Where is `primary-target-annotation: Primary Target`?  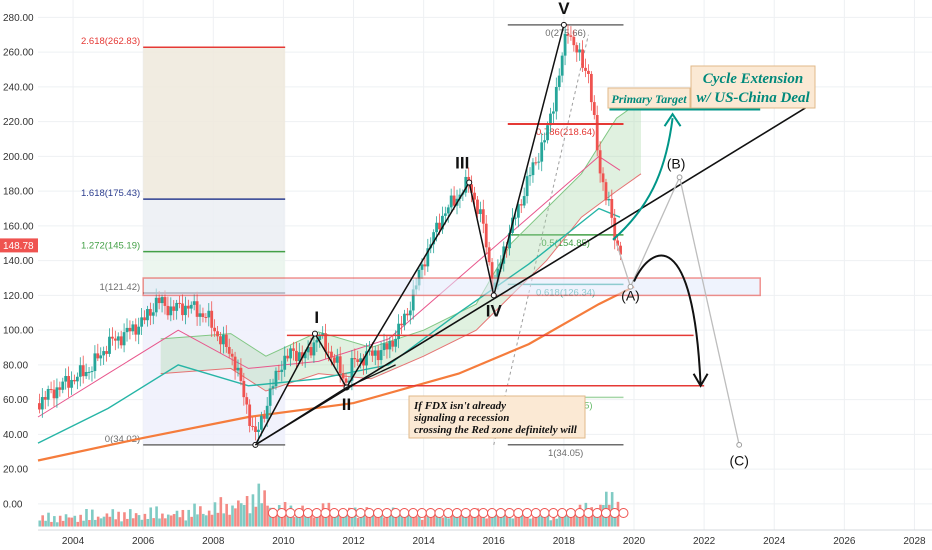 primary-target-annotation: Primary Target is located at coordinates (649, 98).